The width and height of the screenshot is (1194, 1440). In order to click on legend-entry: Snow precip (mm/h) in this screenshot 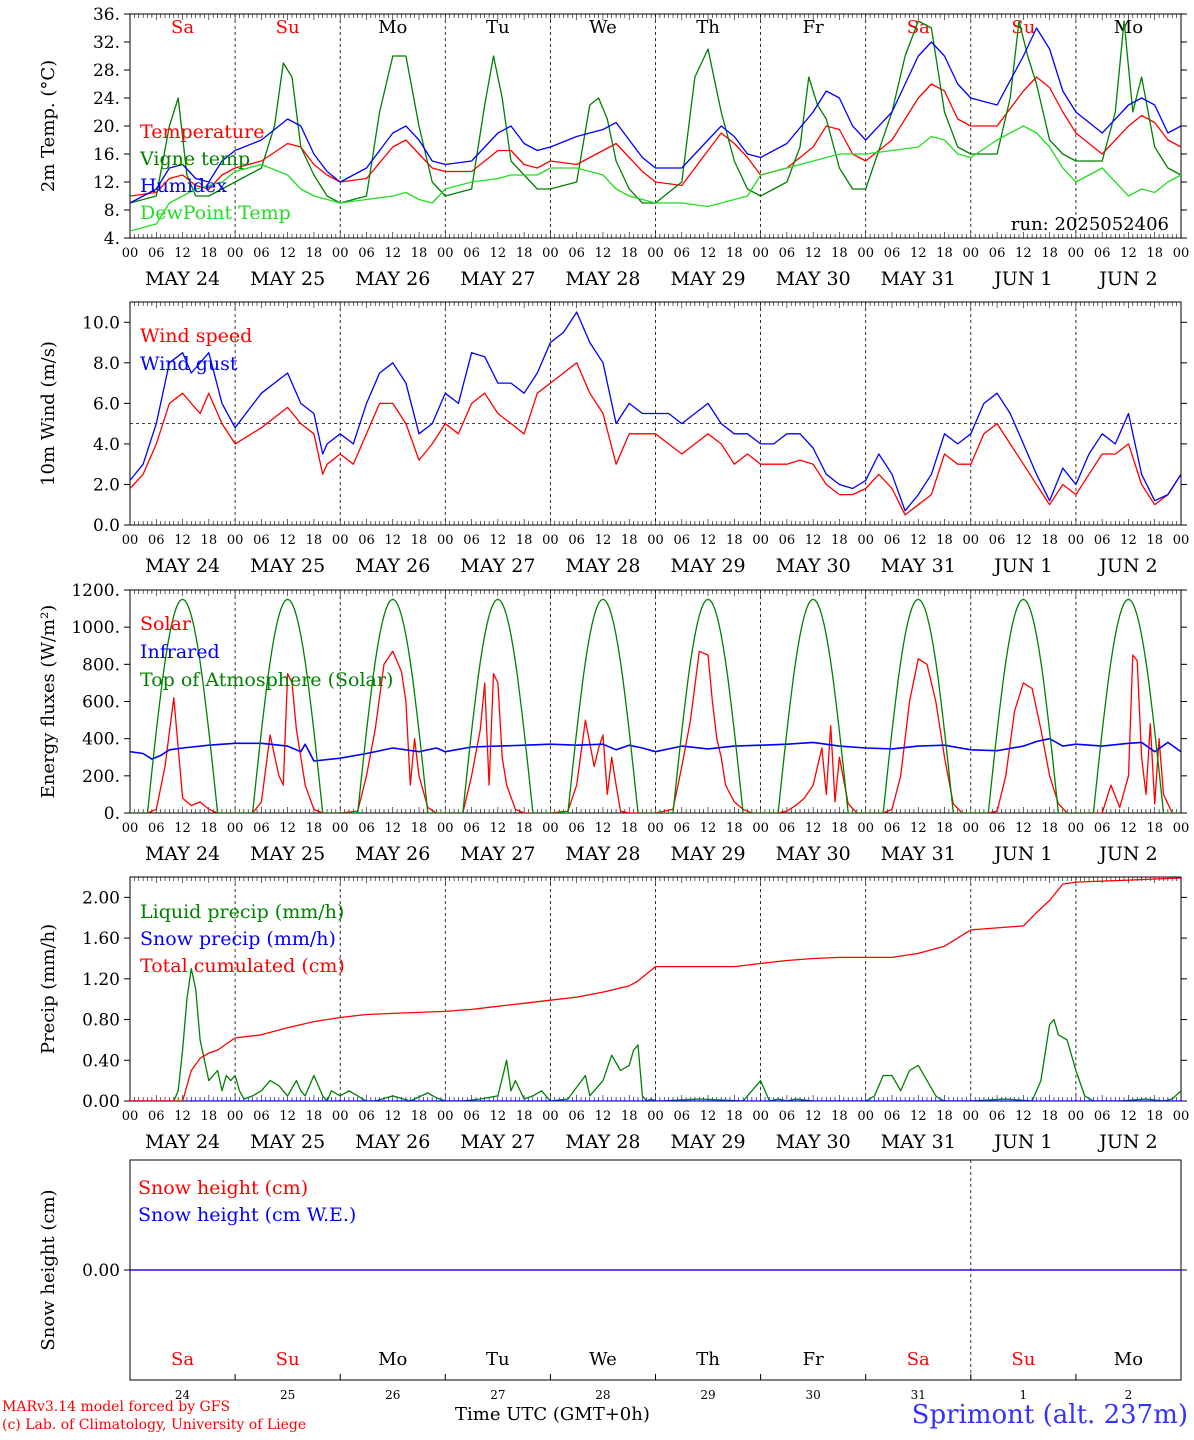, I will do `click(238, 939)`.